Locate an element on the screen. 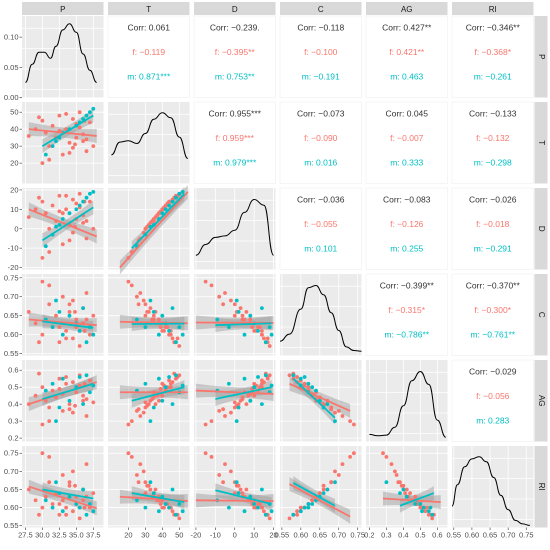 The height and width of the screenshot is (550, 550). corr-group-m: m: −0.291 is located at coordinates (493, 249).